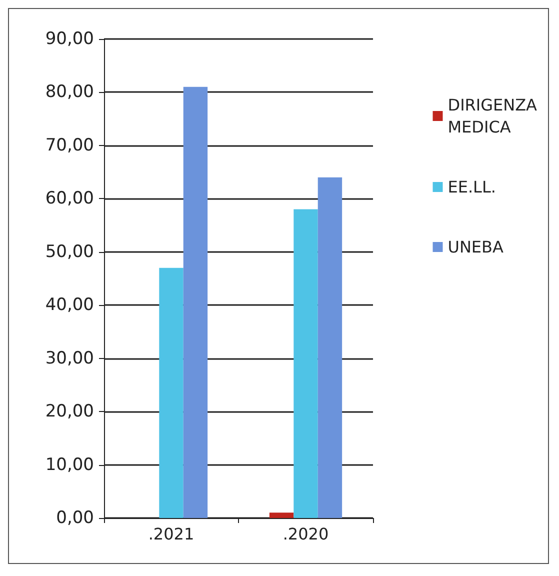  Describe the element at coordinates (69, 464) in the screenshot. I see `y-tick-label: 10,00` at that location.